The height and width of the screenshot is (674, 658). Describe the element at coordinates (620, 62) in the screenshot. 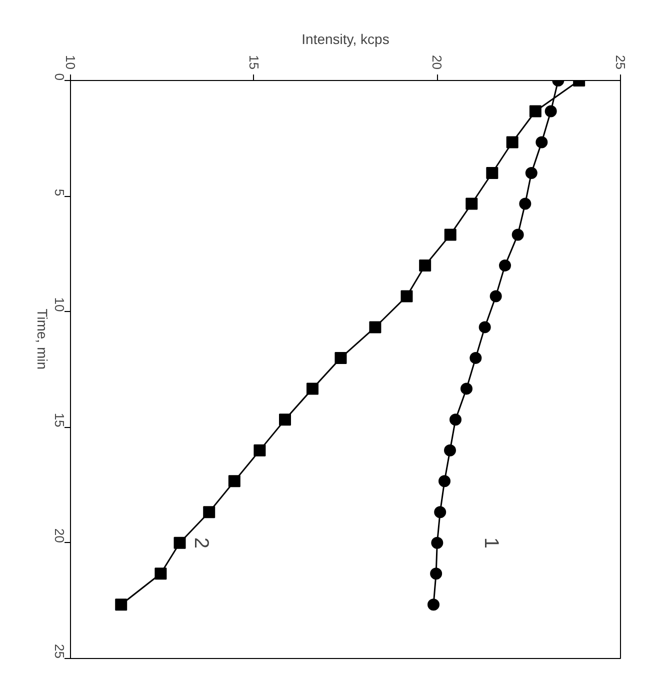

I see `x-tick-label: 25` at that location.